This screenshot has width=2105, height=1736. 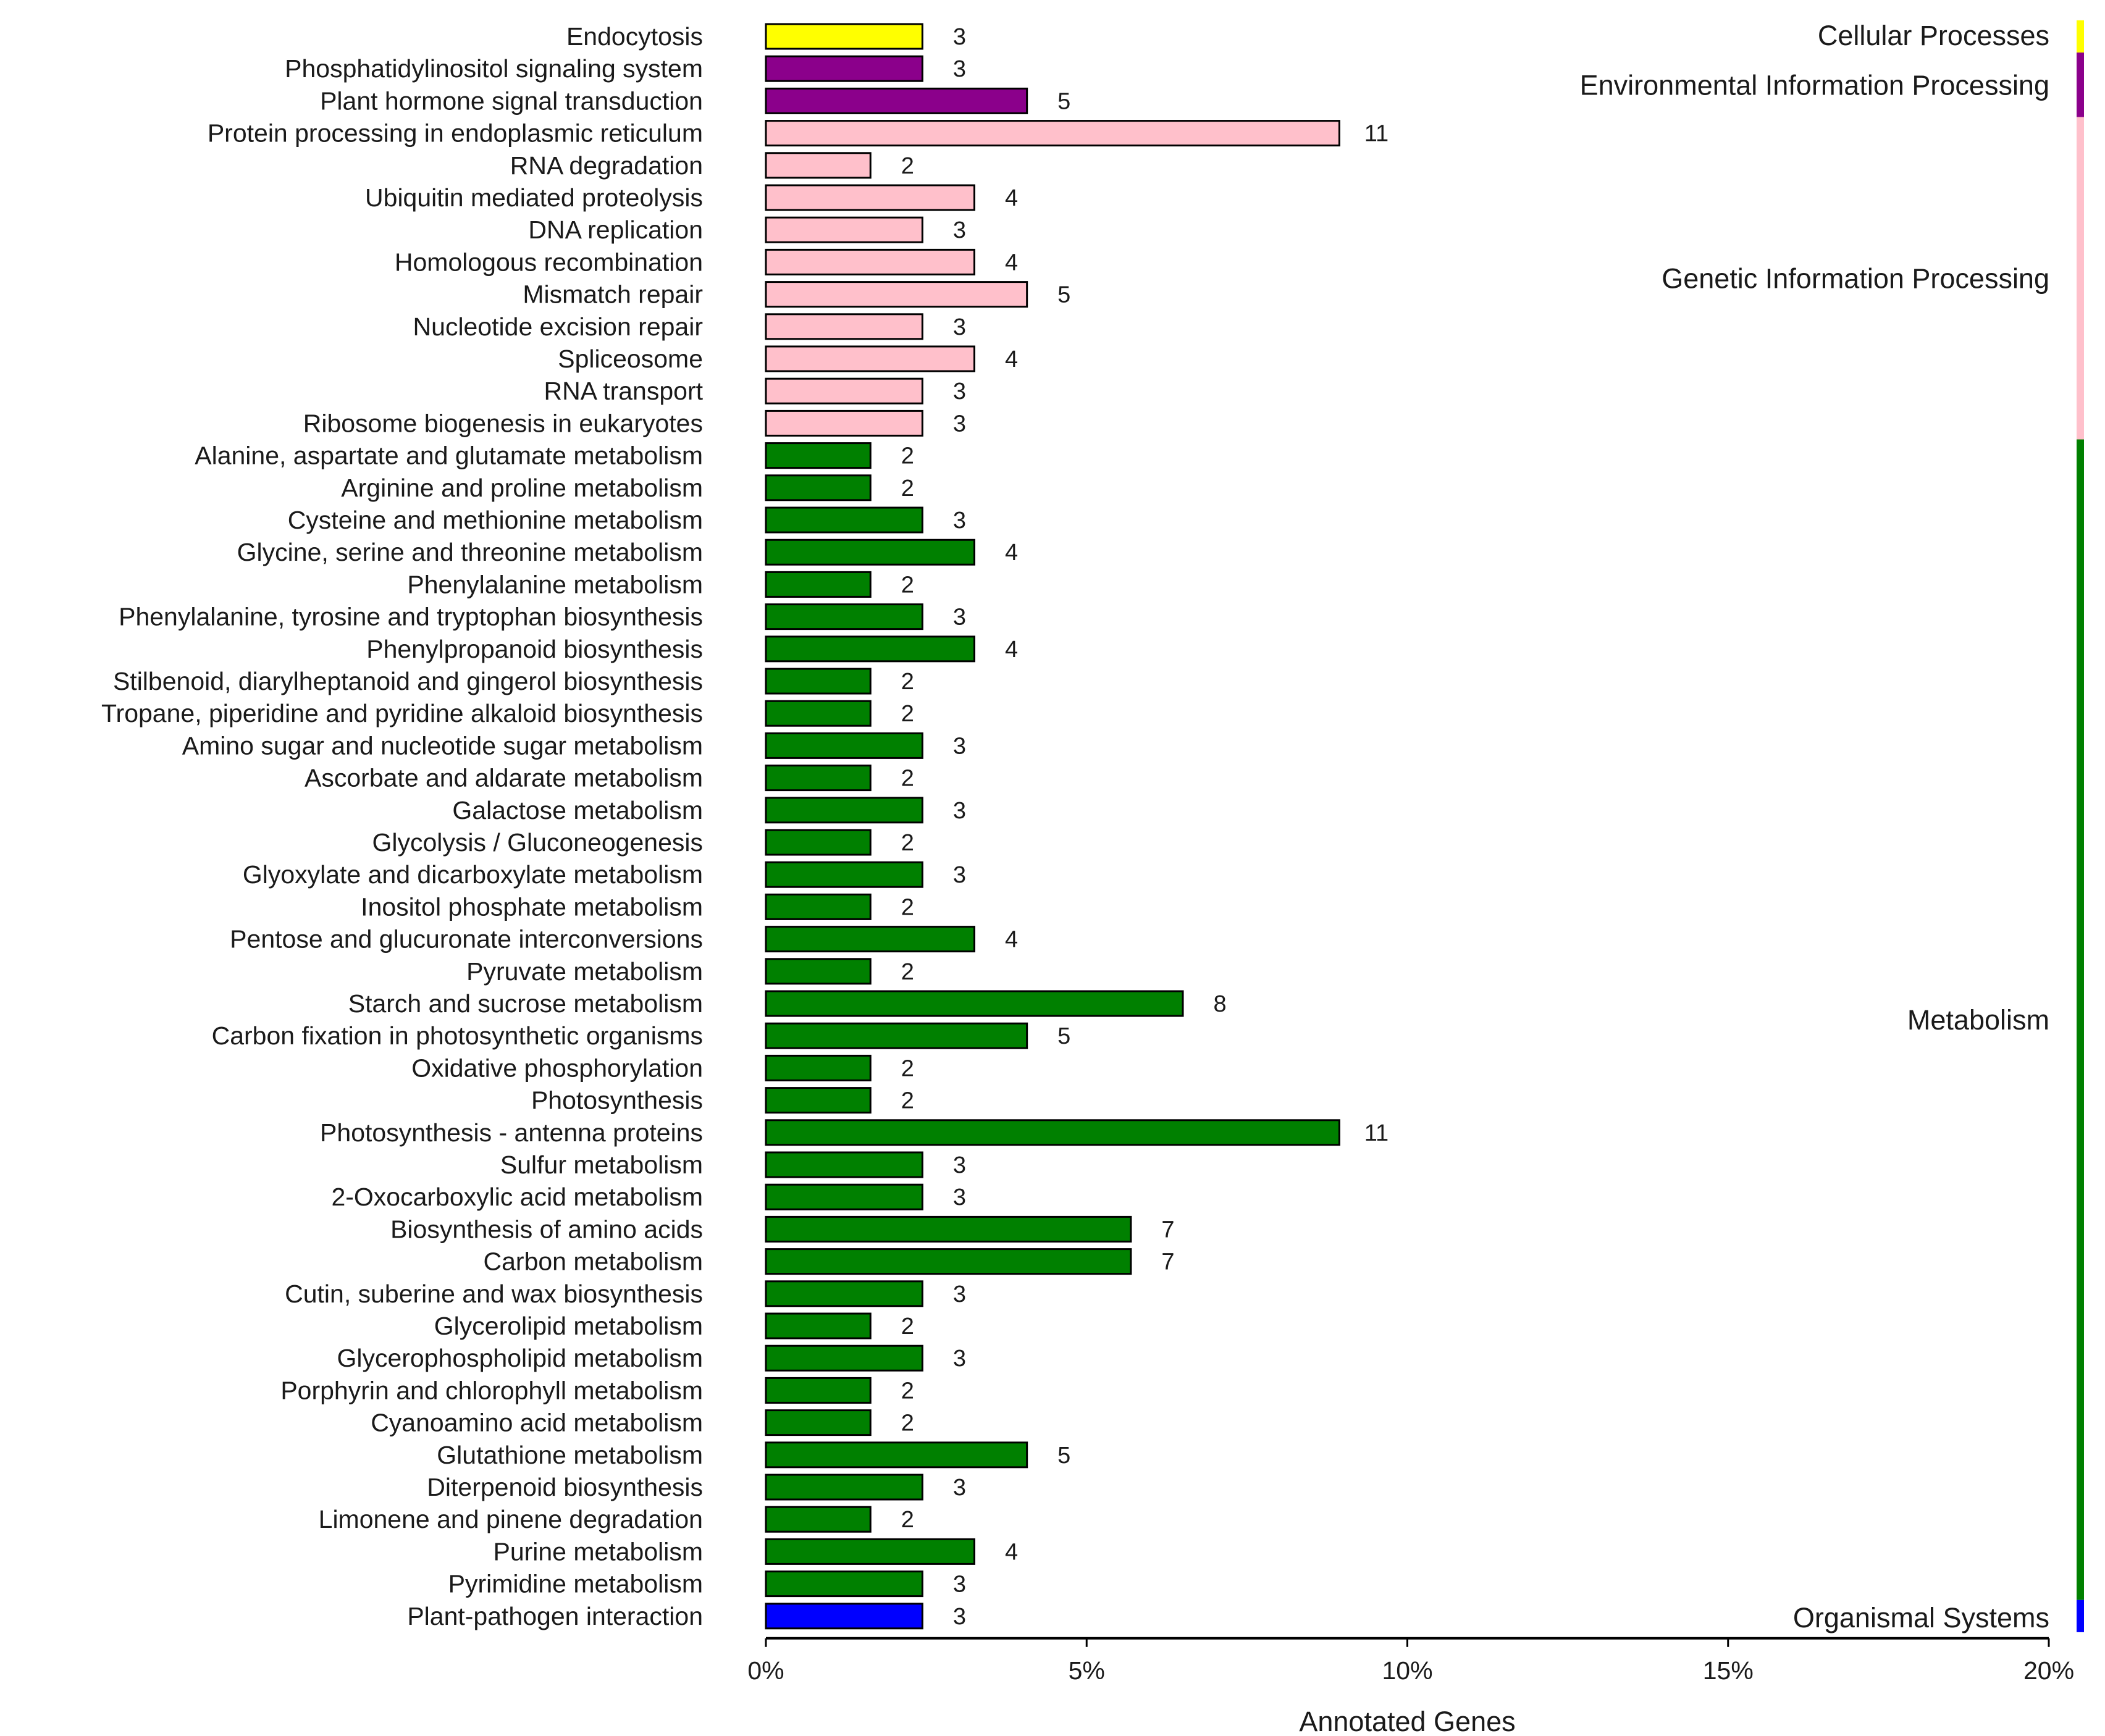 What do you see at coordinates (844, 1196) in the screenshot?
I see `bar-2-oxocarboxylic-acid-metabolism` at bounding box center [844, 1196].